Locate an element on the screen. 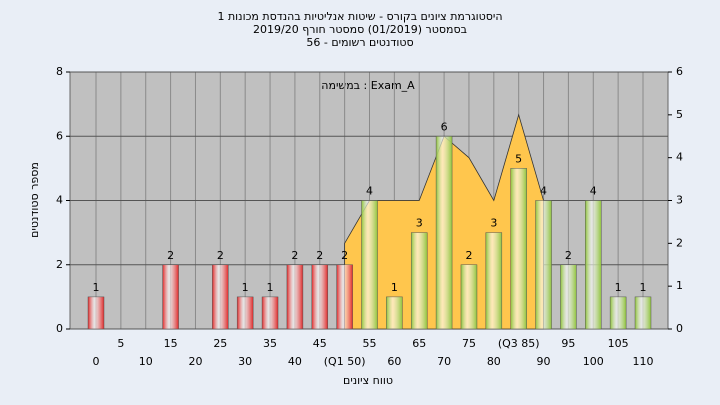 The width and height of the screenshot is (720, 405). y-tick-label: 2 is located at coordinates (59, 264).